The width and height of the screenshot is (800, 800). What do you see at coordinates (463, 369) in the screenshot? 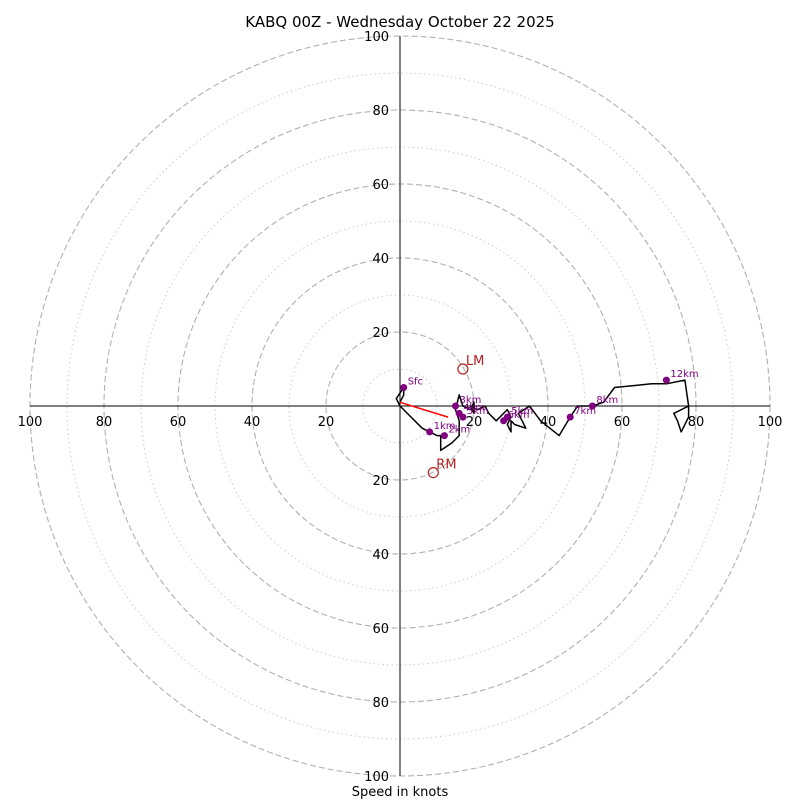
I see `left-mover-marker` at bounding box center [463, 369].